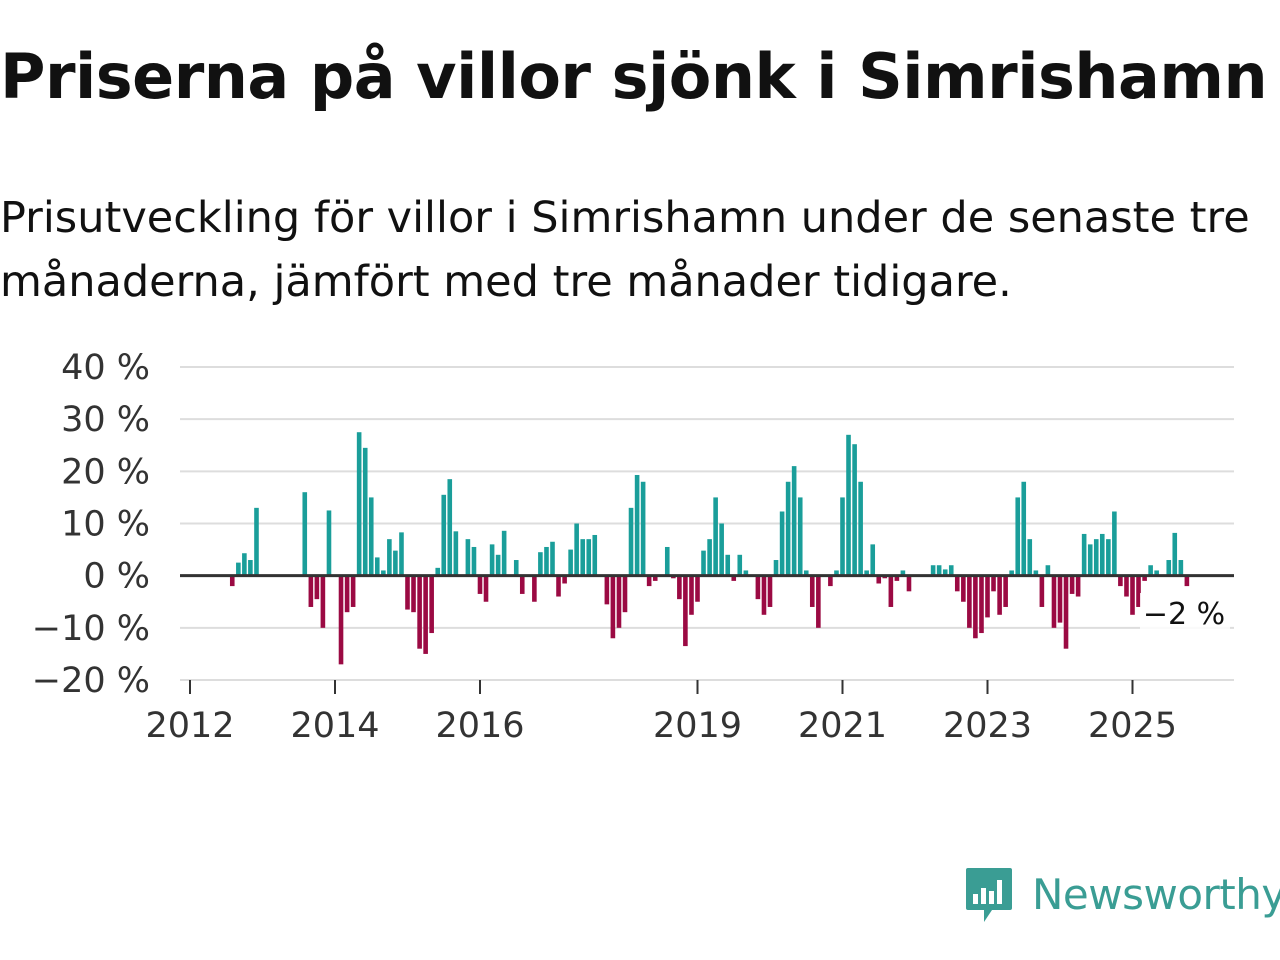 The image size is (1280, 960). I want to click on brand-name: Newsworthy, so click(1156, 894).